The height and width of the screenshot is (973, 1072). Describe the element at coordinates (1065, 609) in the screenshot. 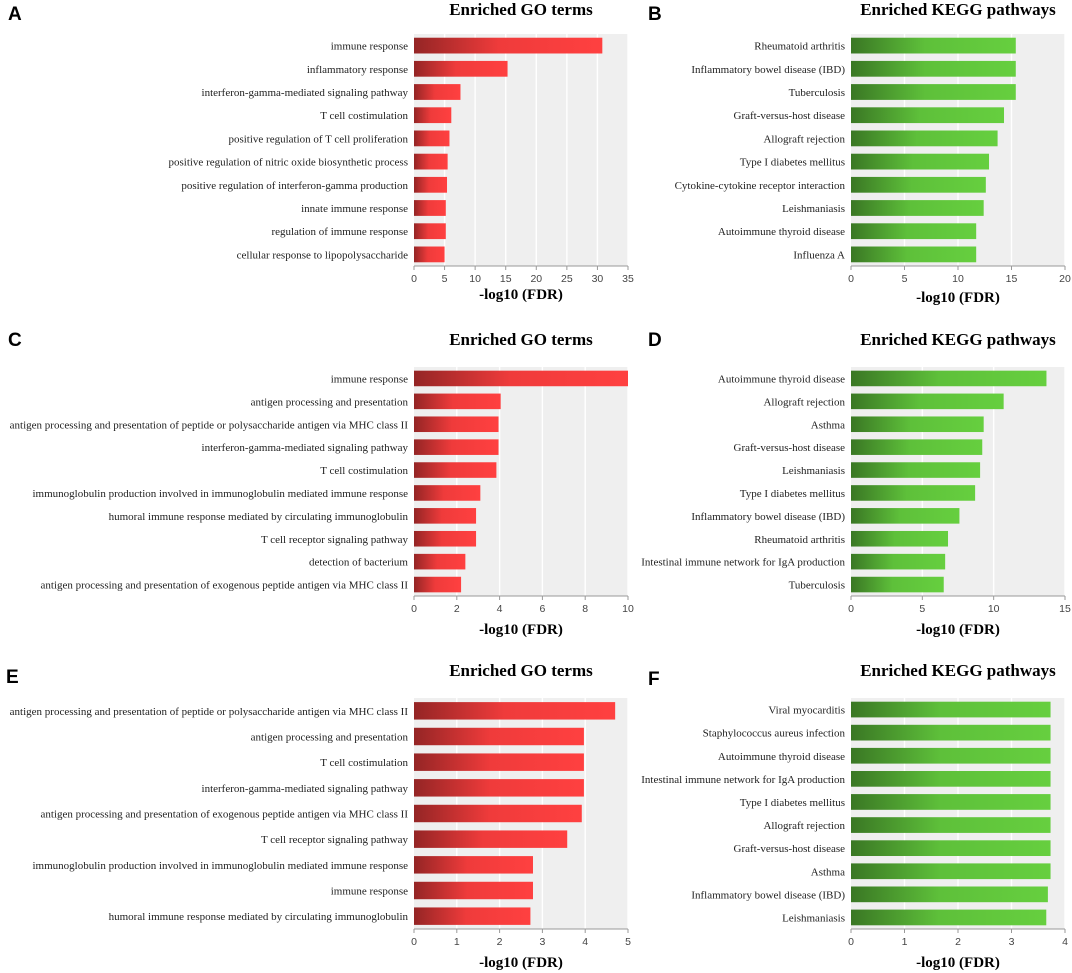

I see `x-tick-label: 15` at that location.